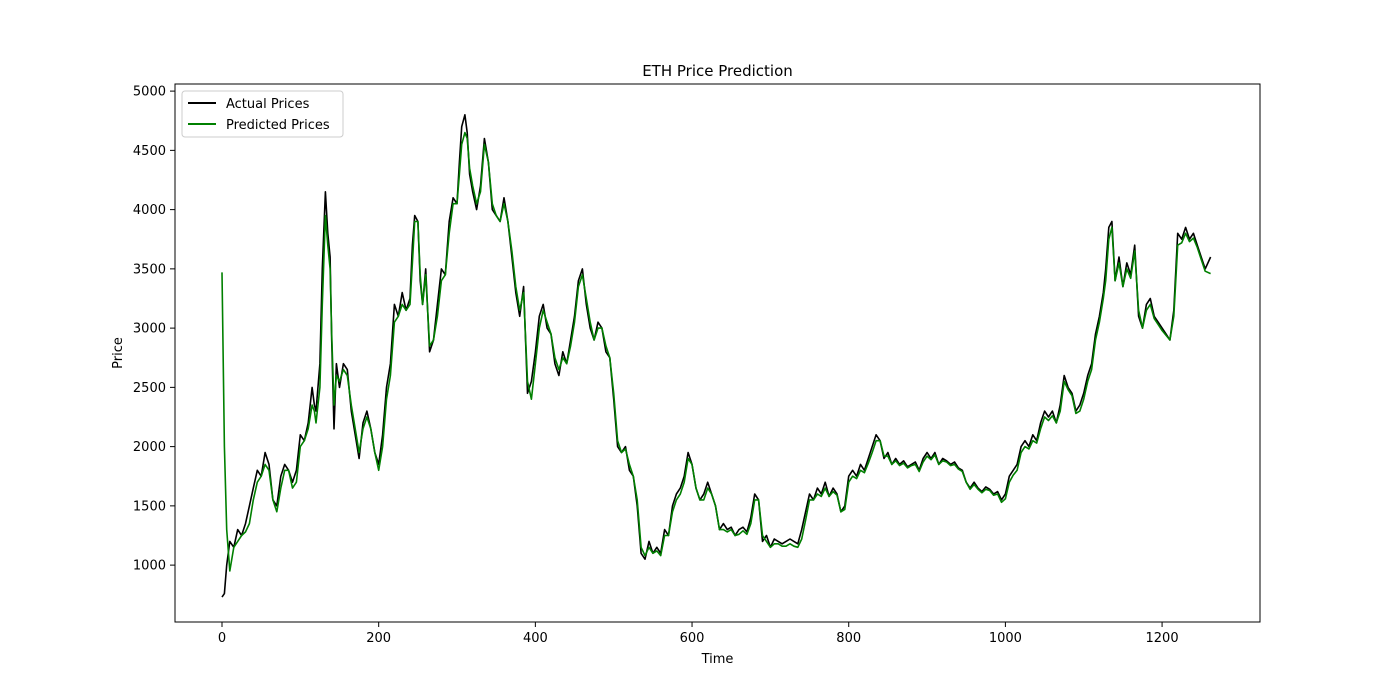 Image resolution: width=1400 pixels, height=700 pixels. I want to click on y-tick-label: 3500, so click(149, 269).